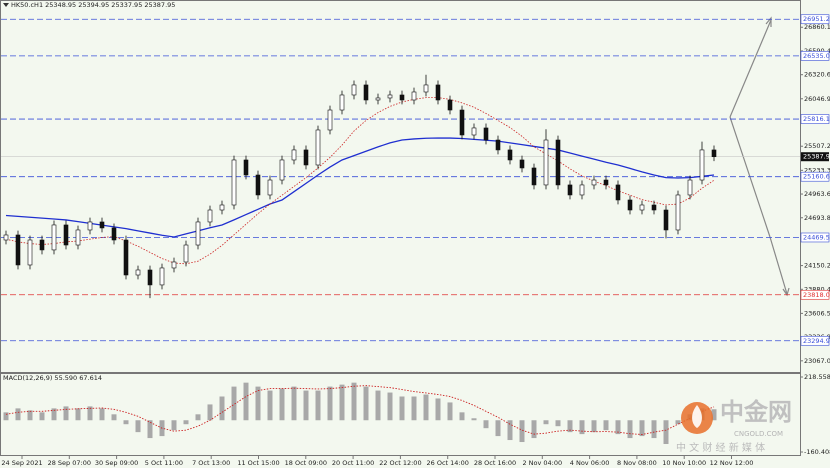 This screenshot has height=468, width=830. Describe the element at coordinates (756, 412) in the screenshot. I see `watermark-name: 中金网` at that location.